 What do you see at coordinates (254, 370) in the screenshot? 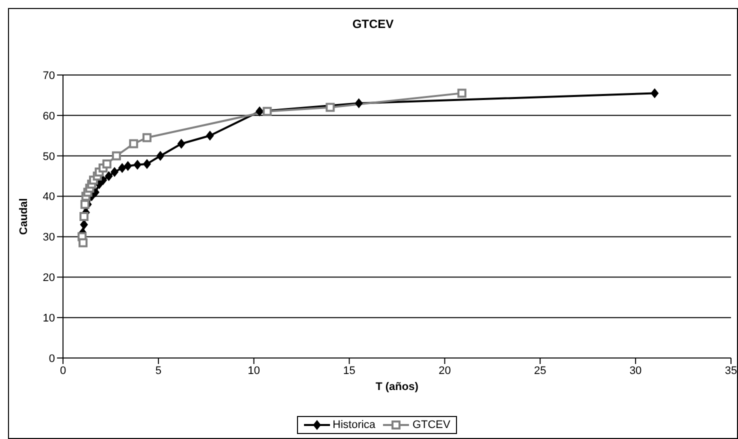
I see `x-tick-label: 10` at bounding box center [254, 370].